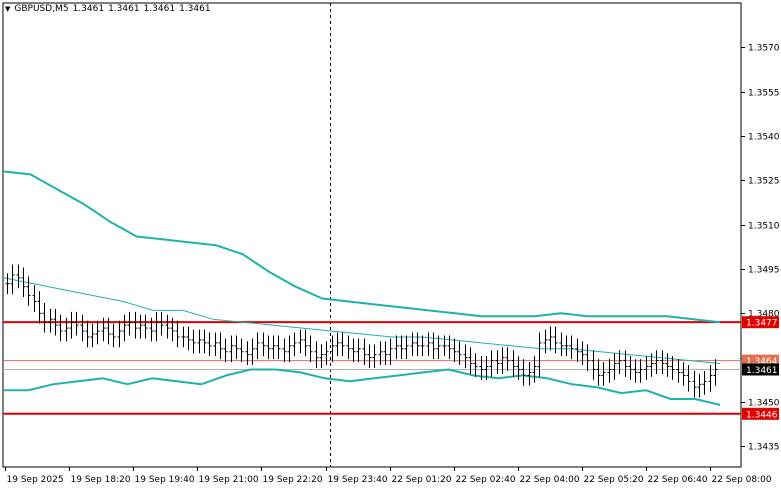  What do you see at coordinates (678, 480) in the screenshot?
I see `x-tick-label: 22 Sep 06:40` at bounding box center [678, 480].